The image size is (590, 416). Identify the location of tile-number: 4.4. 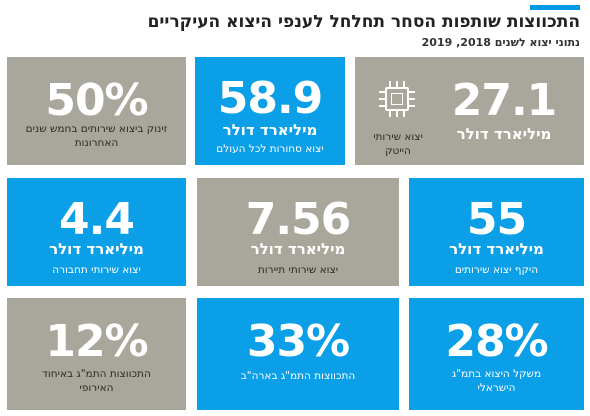
(97, 219).